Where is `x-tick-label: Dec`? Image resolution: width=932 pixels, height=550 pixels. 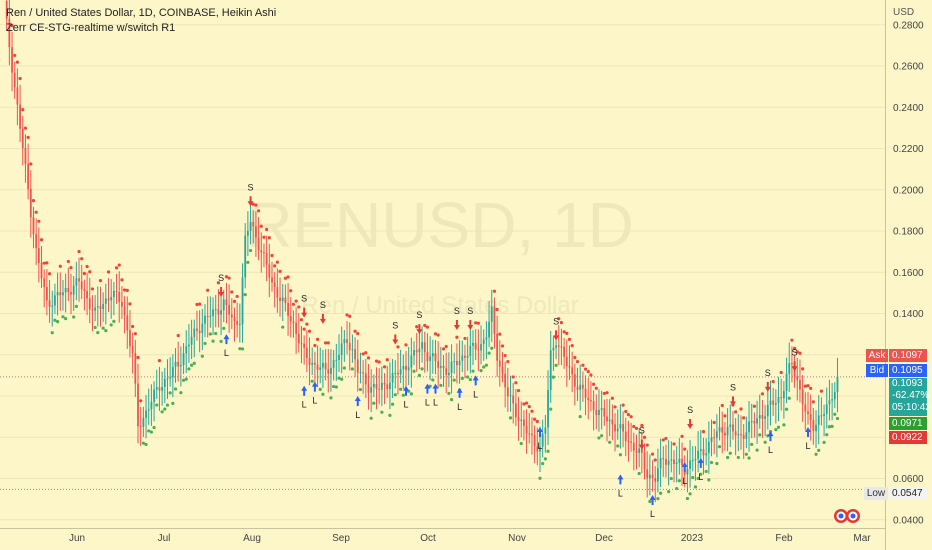
x-tick-label: Dec is located at coordinates (604, 538).